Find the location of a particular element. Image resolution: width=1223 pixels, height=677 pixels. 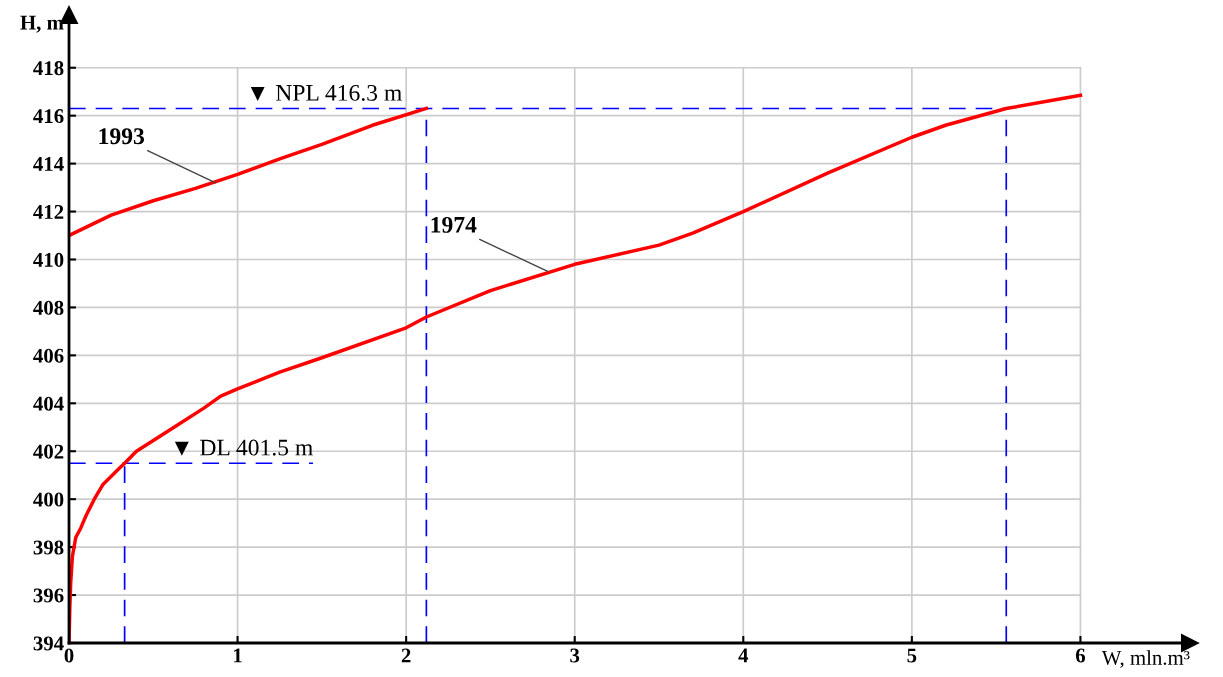

x-axis-title: W, mln.m³ is located at coordinates (1145, 659).